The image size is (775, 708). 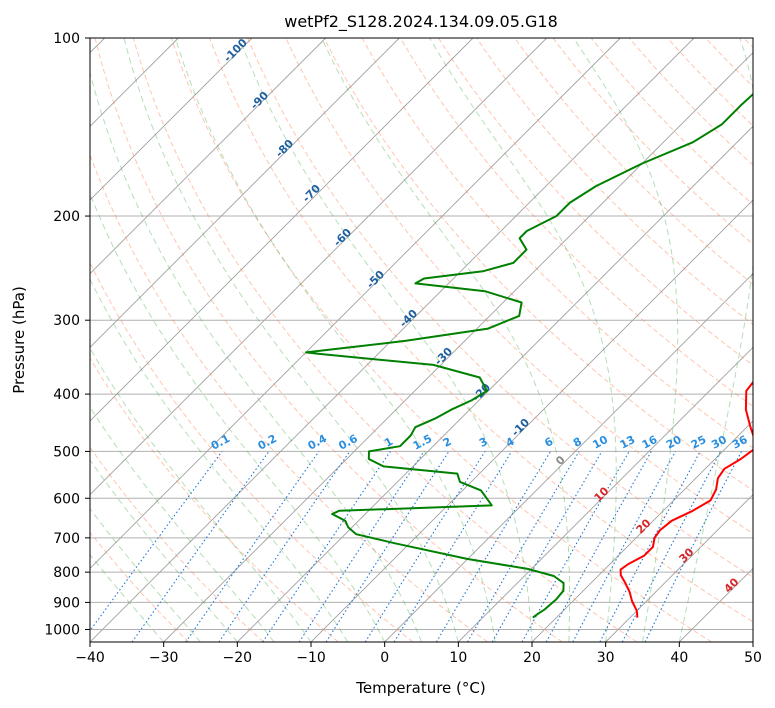 What do you see at coordinates (753, 658) in the screenshot?
I see `x-tick-label: 50` at bounding box center [753, 658].